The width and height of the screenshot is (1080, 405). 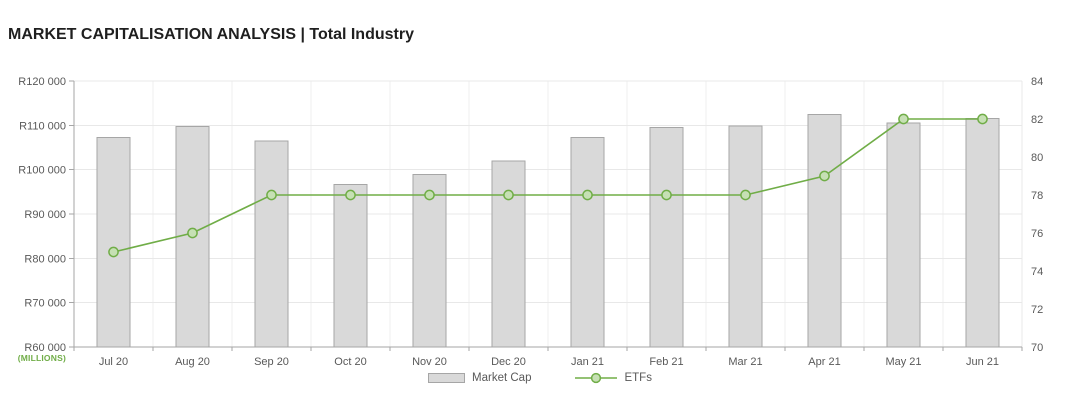 I want to click on right-axis-tick-label: 74, so click(x=1037, y=272).